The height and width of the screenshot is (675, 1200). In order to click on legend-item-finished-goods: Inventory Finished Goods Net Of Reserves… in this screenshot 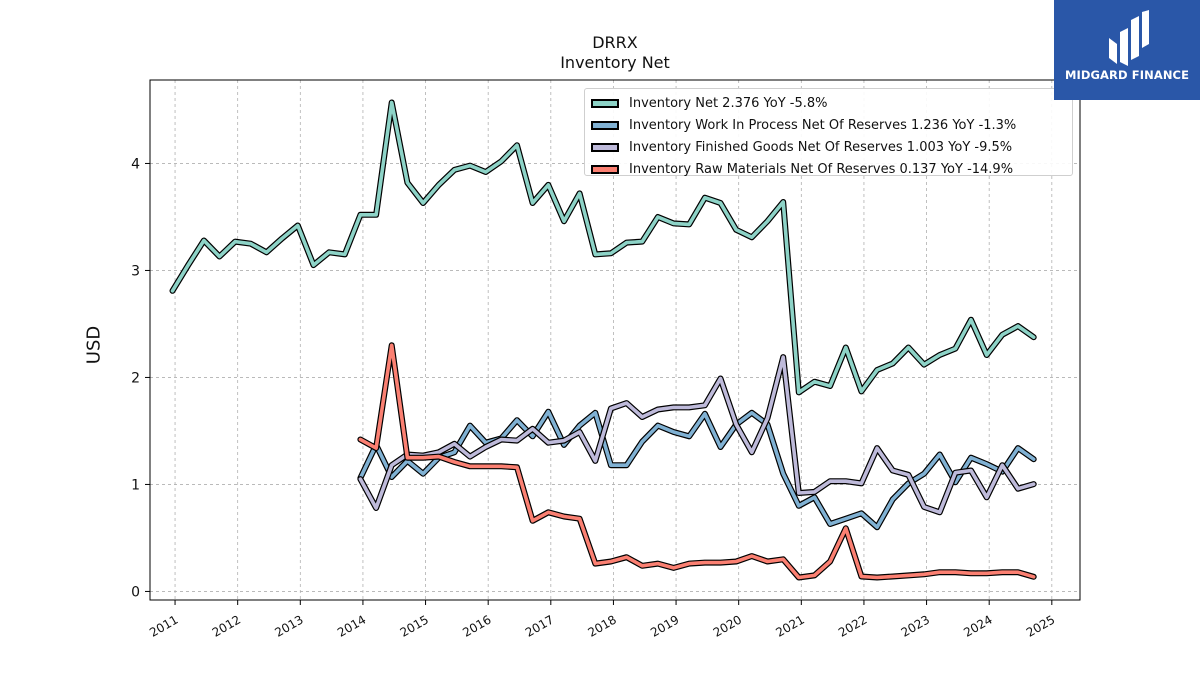, I will do `click(831, 147)`.